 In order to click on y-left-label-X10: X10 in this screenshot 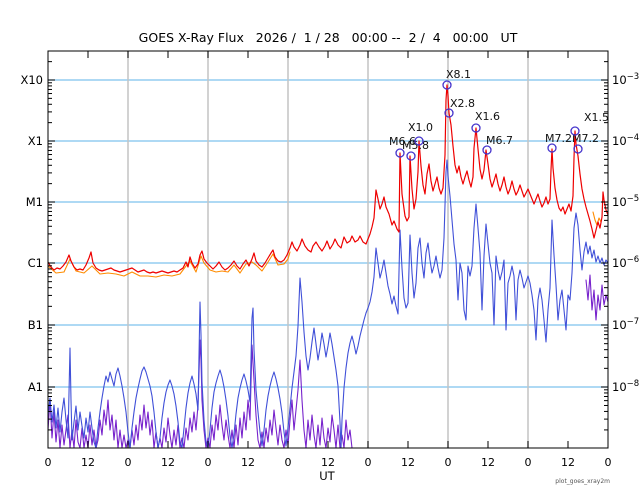, I will do `click(31, 80)`.